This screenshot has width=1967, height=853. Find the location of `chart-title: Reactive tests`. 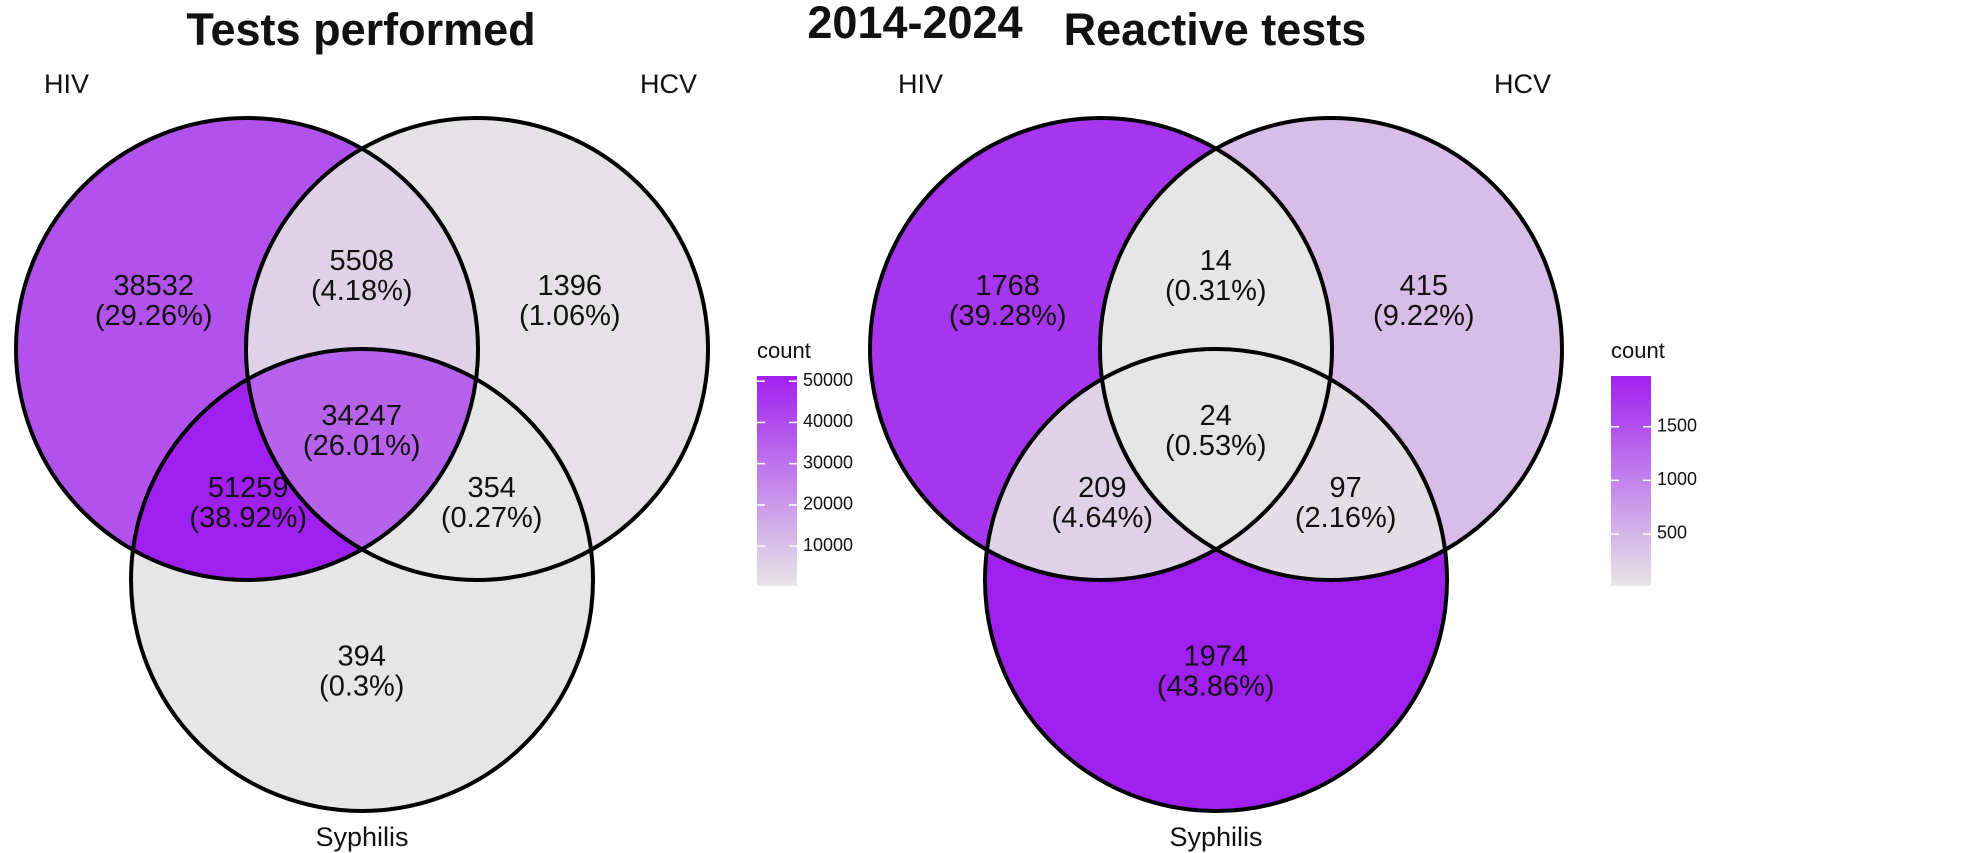

chart-title: Reactive tests is located at coordinates (1215, 29).